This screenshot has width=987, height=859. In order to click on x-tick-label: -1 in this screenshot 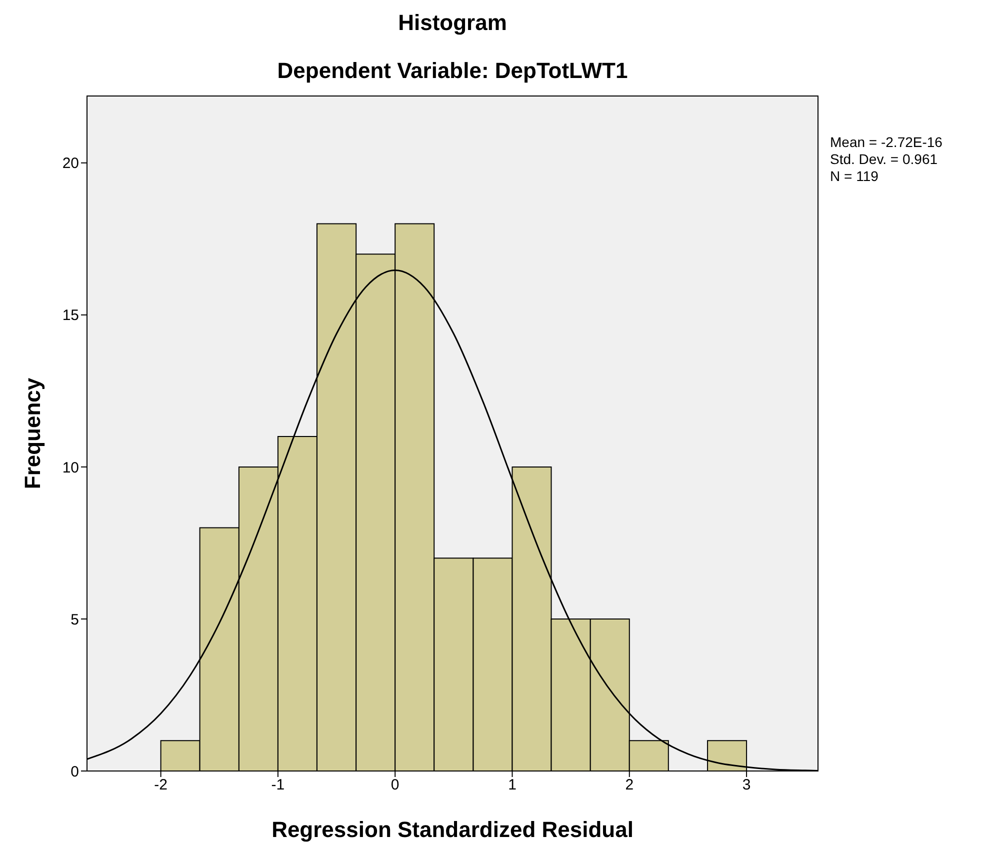, I will do `click(278, 785)`.